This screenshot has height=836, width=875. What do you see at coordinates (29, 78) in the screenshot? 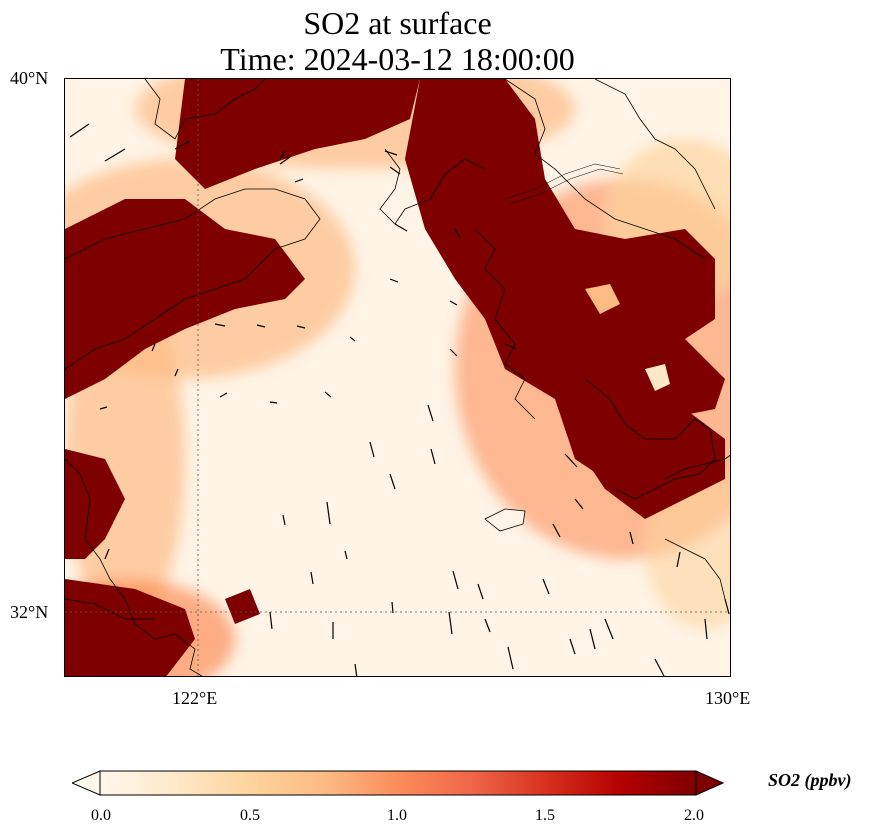
I see `lat-label-40: 40°N` at bounding box center [29, 78].